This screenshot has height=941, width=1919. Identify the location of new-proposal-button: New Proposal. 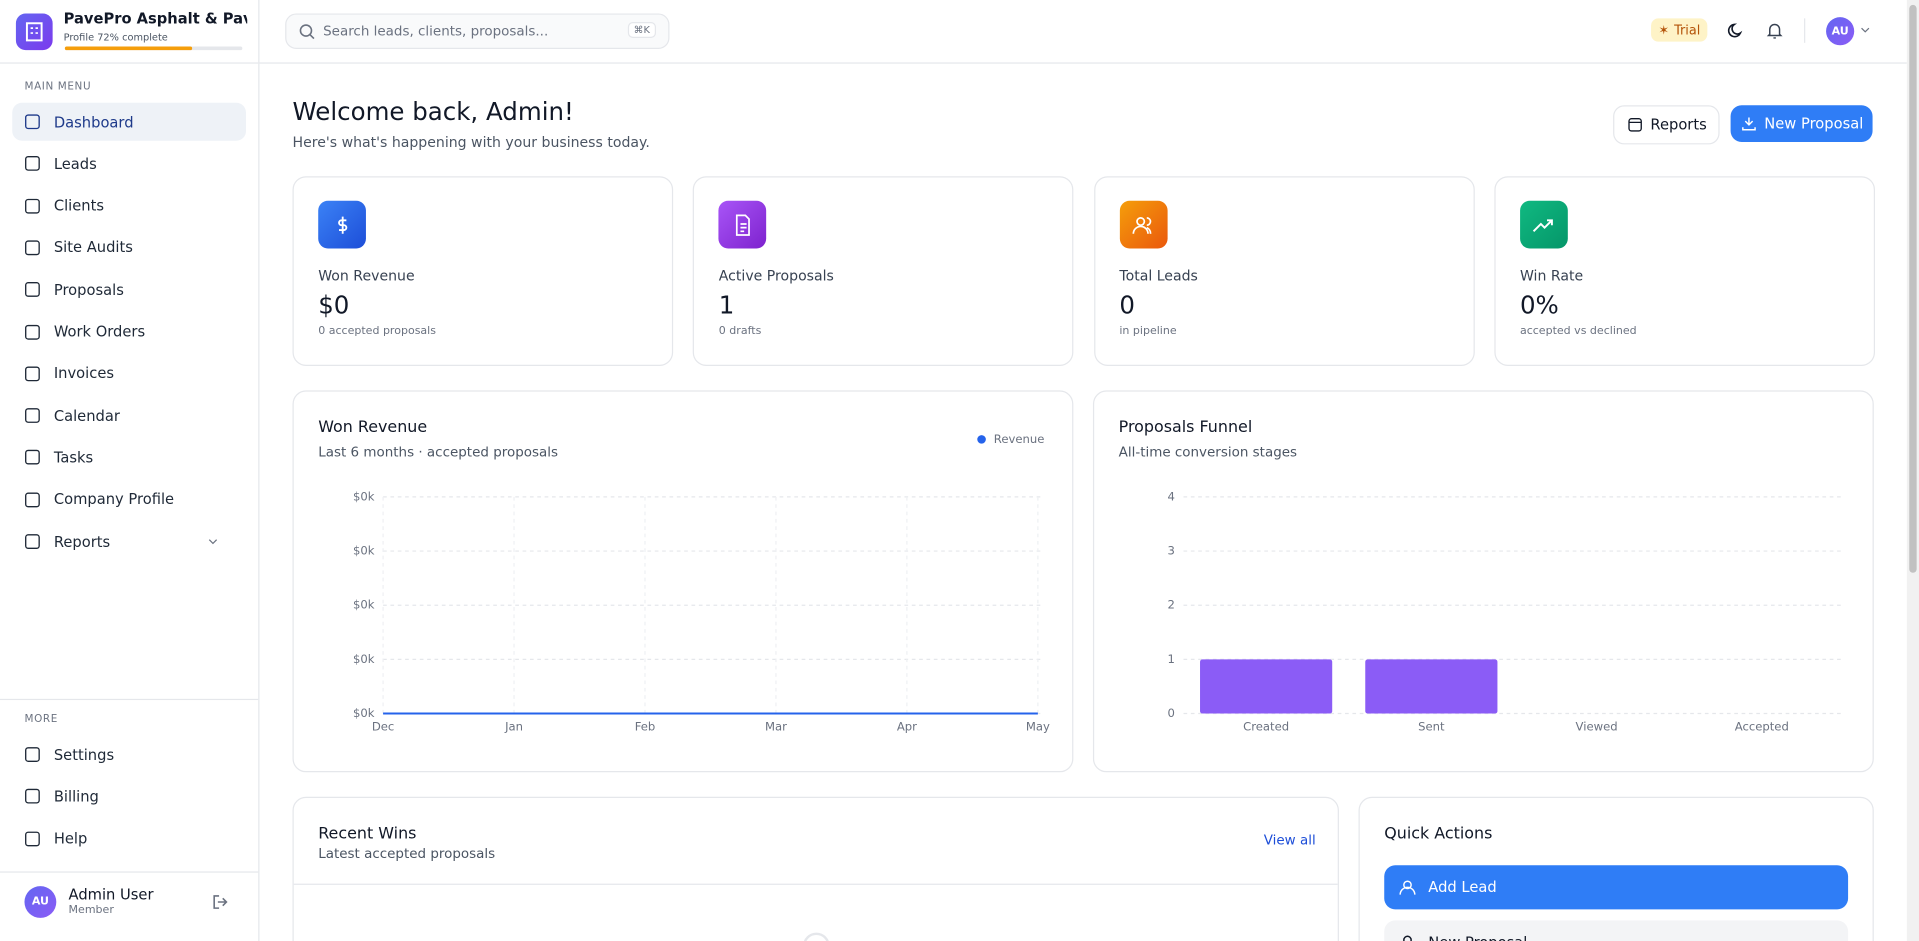
(1801, 123).